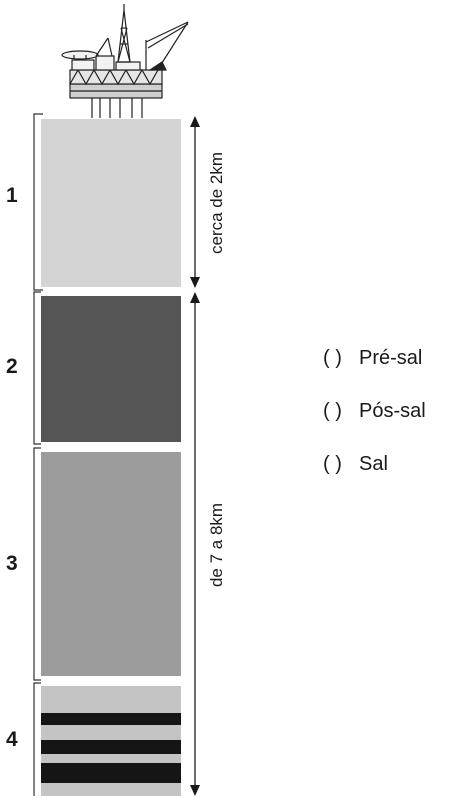 The height and width of the screenshot is (798, 467). I want to click on layer-number-3: 3, so click(12, 563).